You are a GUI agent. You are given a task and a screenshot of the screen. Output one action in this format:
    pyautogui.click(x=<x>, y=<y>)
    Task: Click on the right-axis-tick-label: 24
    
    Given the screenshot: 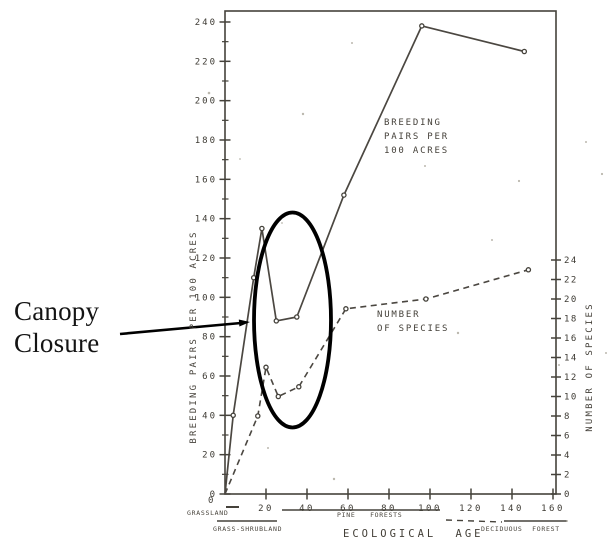 What is the action you would take?
    pyautogui.click(x=571, y=261)
    